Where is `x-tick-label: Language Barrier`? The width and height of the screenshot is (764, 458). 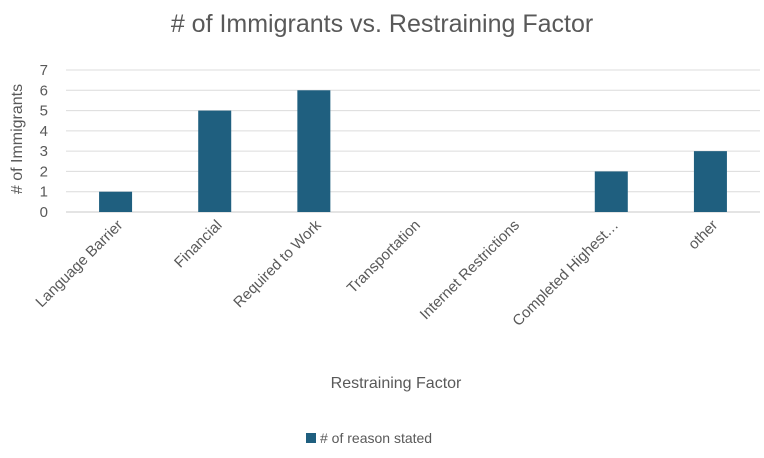 x-tick-label: Language Barrier is located at coordinates (79, 264).